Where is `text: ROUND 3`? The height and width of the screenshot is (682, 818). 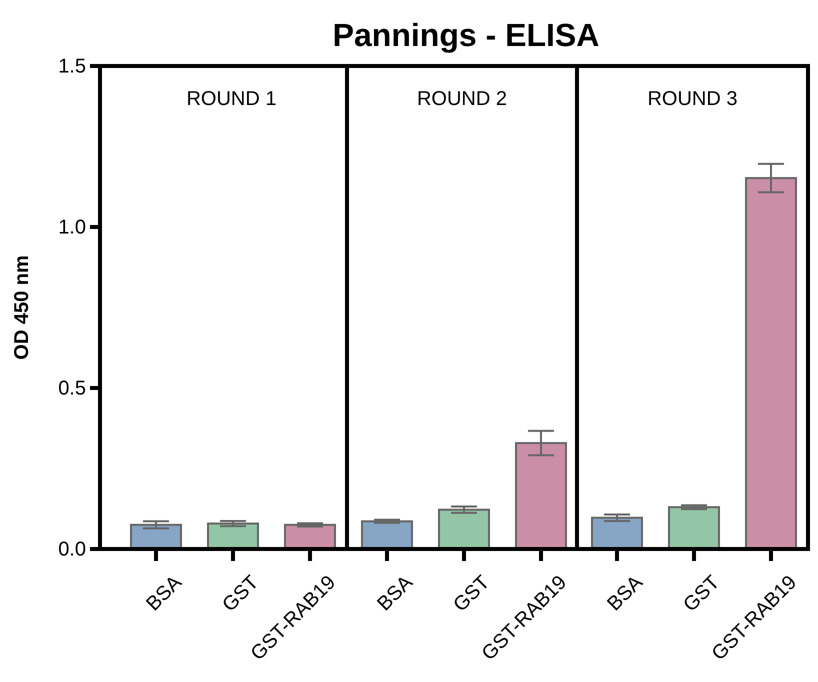
text: ROUND 3 is located at coordinates (692, 99).